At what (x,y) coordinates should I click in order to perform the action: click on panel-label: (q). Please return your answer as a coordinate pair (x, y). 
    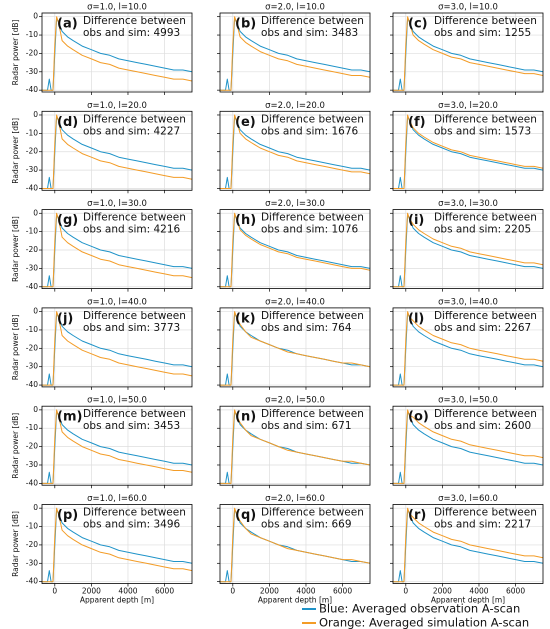
    Looking at the image, I should click on (245, 515).